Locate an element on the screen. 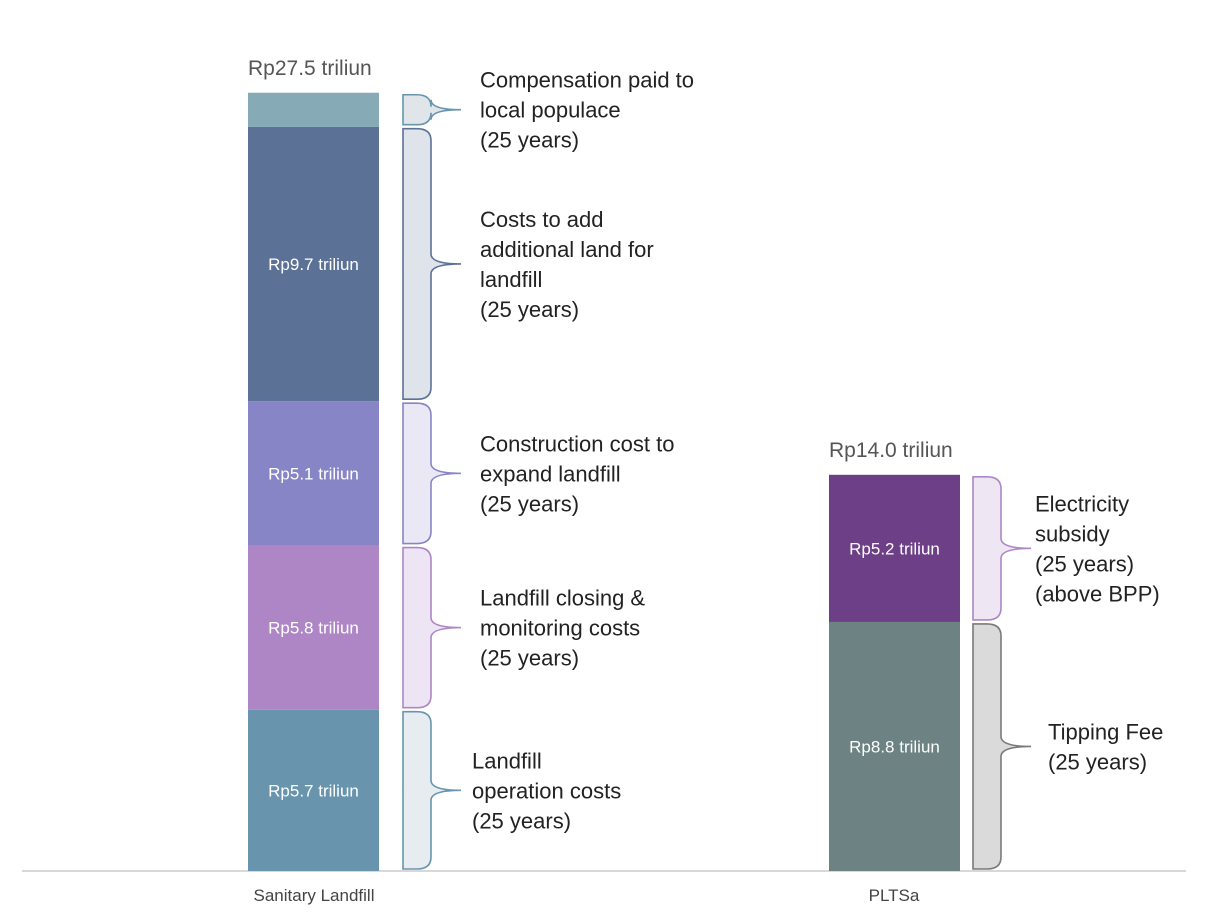 The width and height of the screenshot is (1229, 918). segment-annotation-line: additional land for is located at coordinates (567, 249).